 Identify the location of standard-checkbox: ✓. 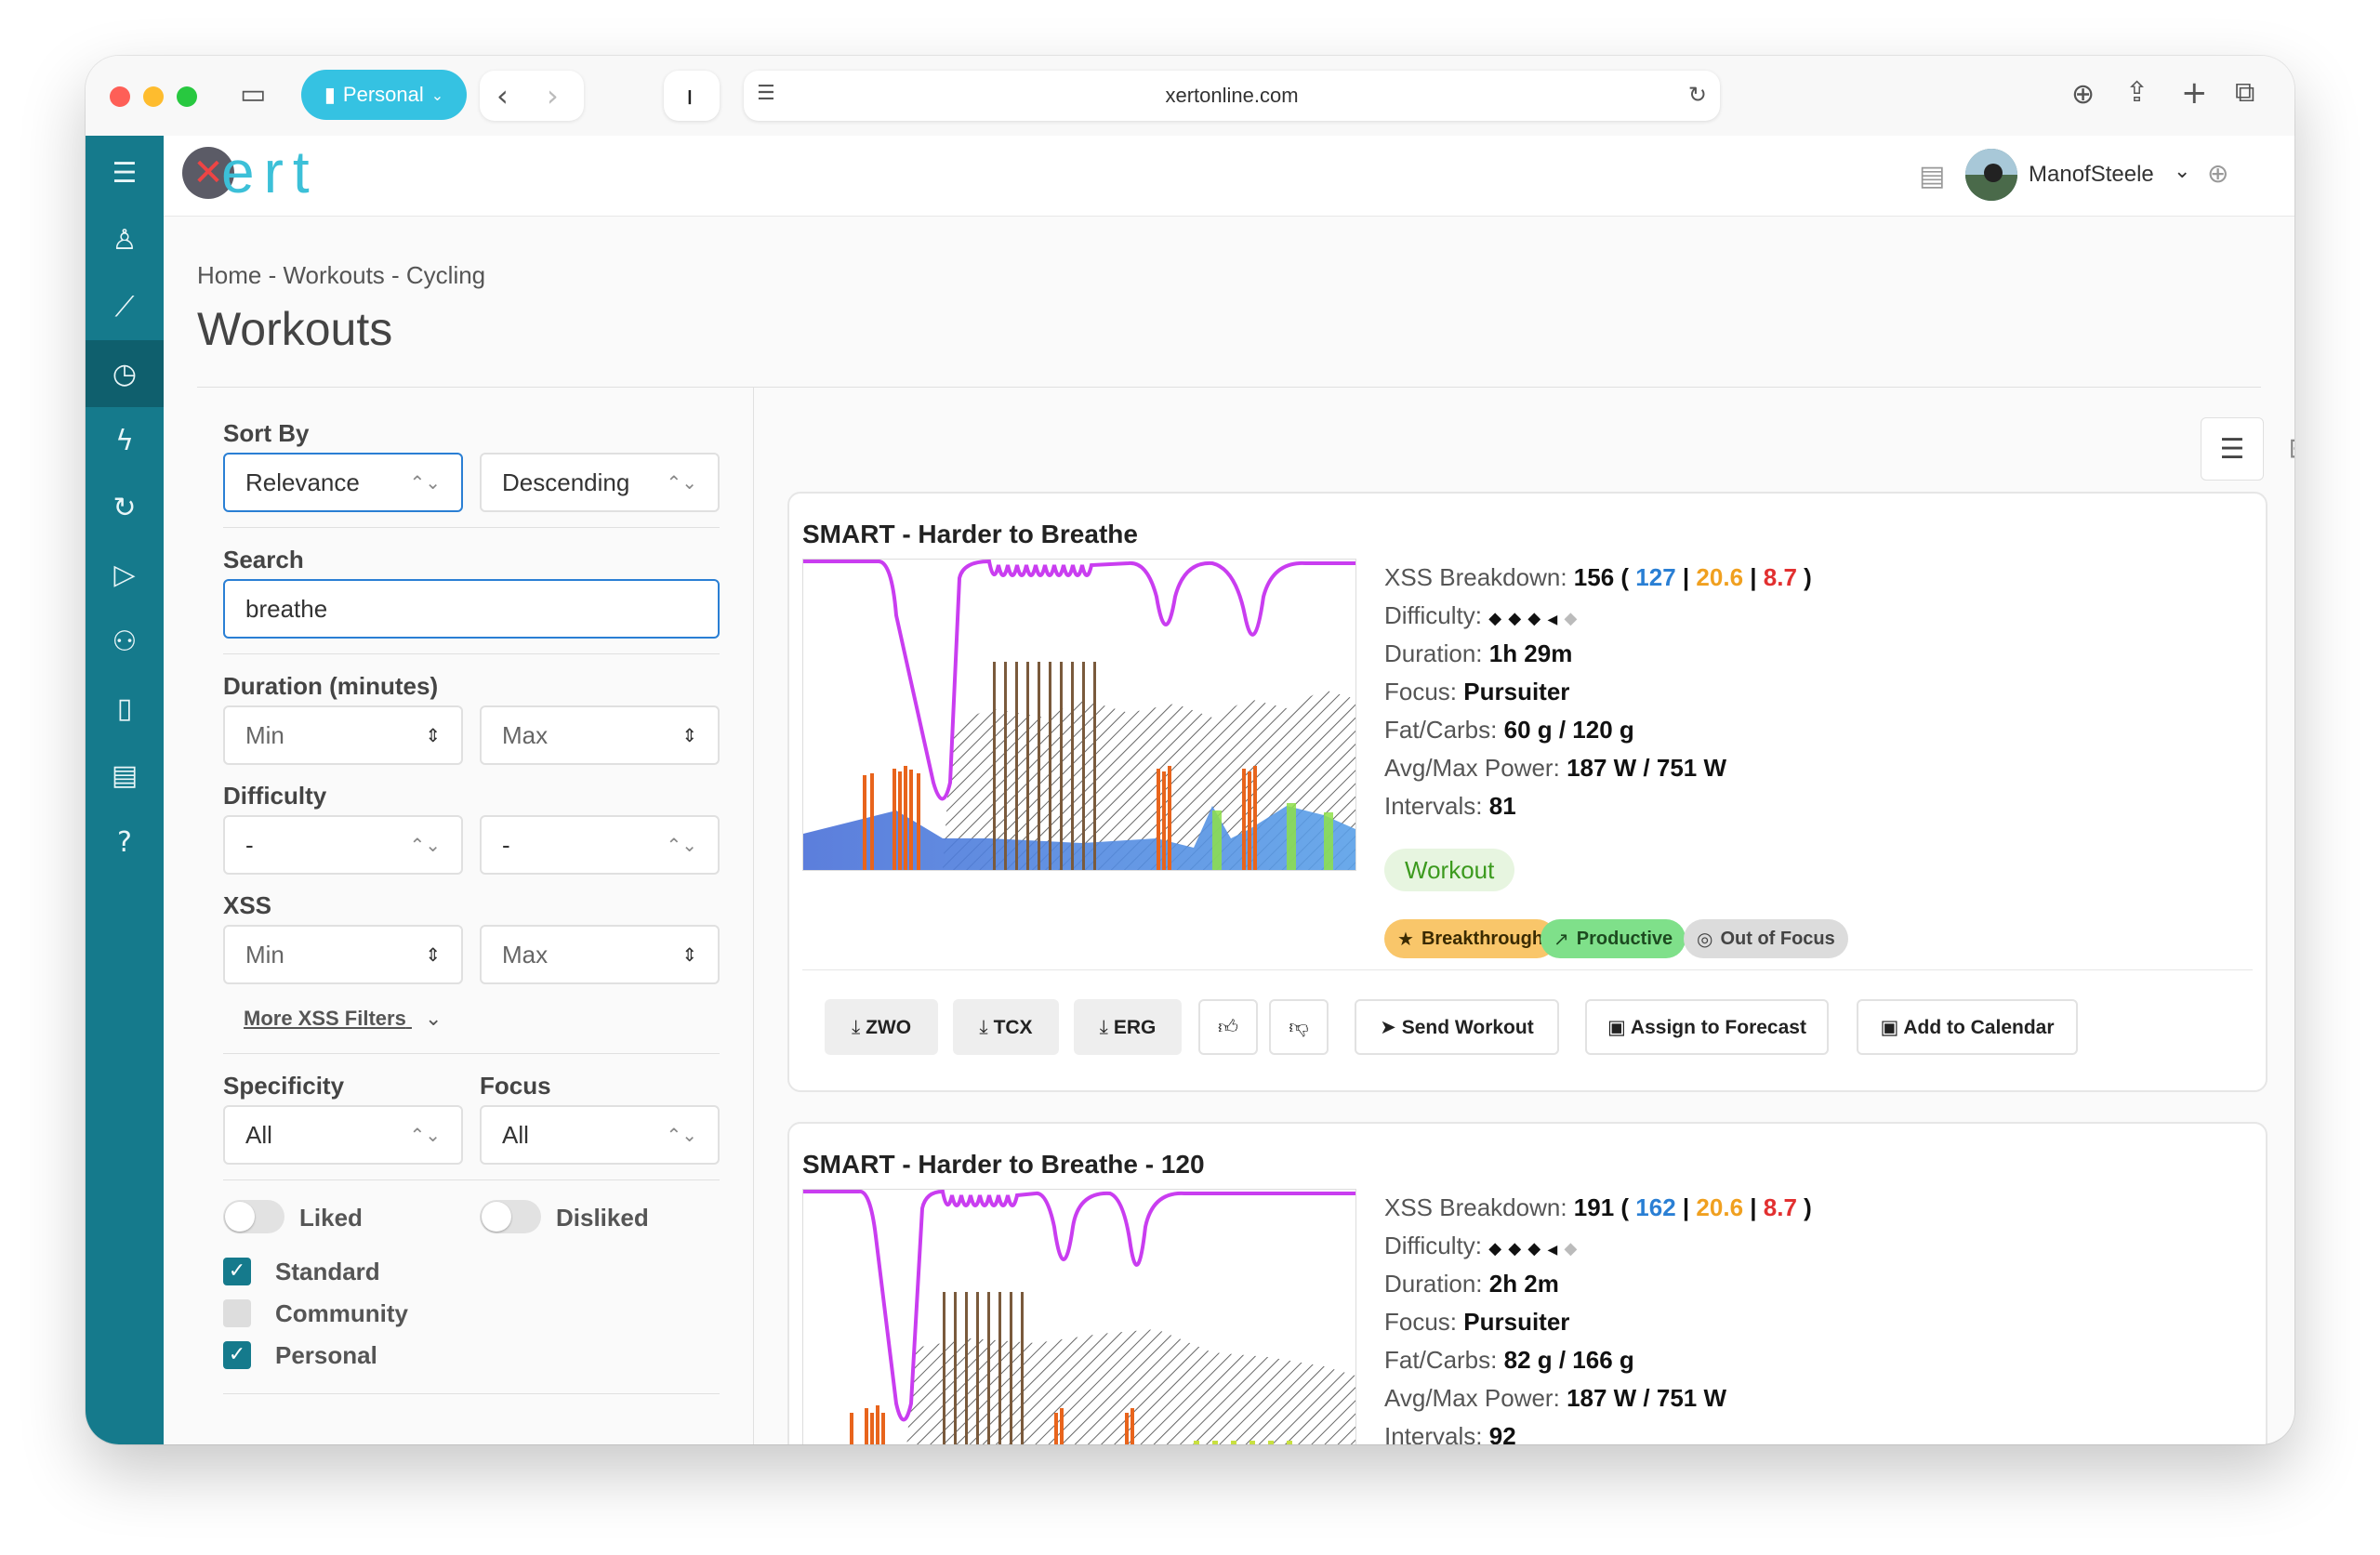
(237, 1271).